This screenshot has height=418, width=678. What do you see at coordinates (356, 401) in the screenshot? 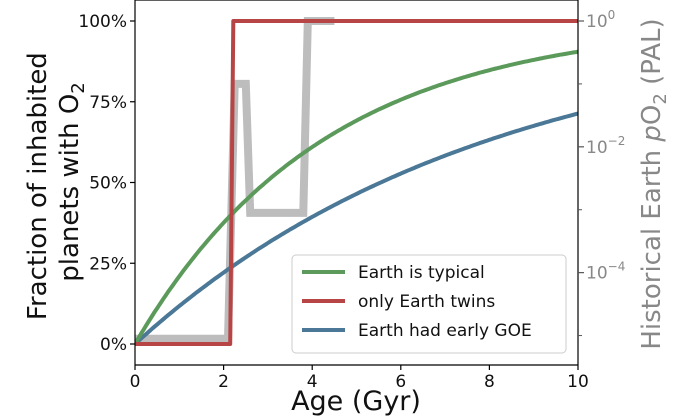
I see `x-axis-title: Age (Gyr)` at bounding box center [356, 401].